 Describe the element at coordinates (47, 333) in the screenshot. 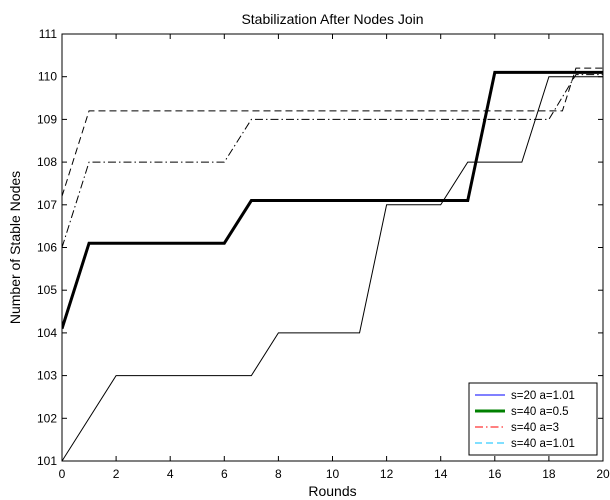

I see `y-tick-label: 104` at that location.